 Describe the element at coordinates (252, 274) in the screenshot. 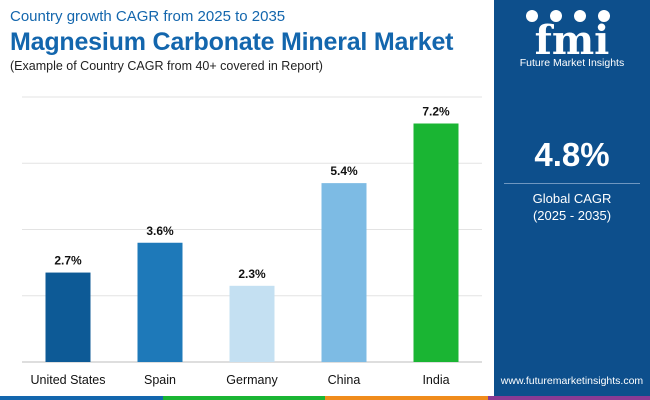

I see `bar-value-label: 2.3%` at that location.